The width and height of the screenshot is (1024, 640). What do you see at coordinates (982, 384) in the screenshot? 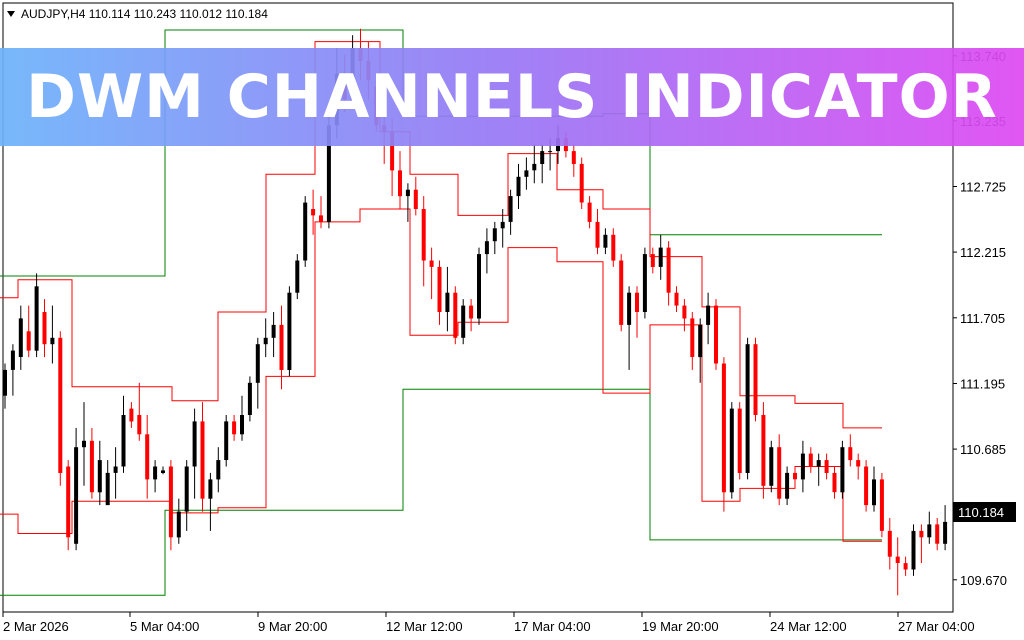
I see `y-tick-label: 111.195` at bounding box center [982, 384].